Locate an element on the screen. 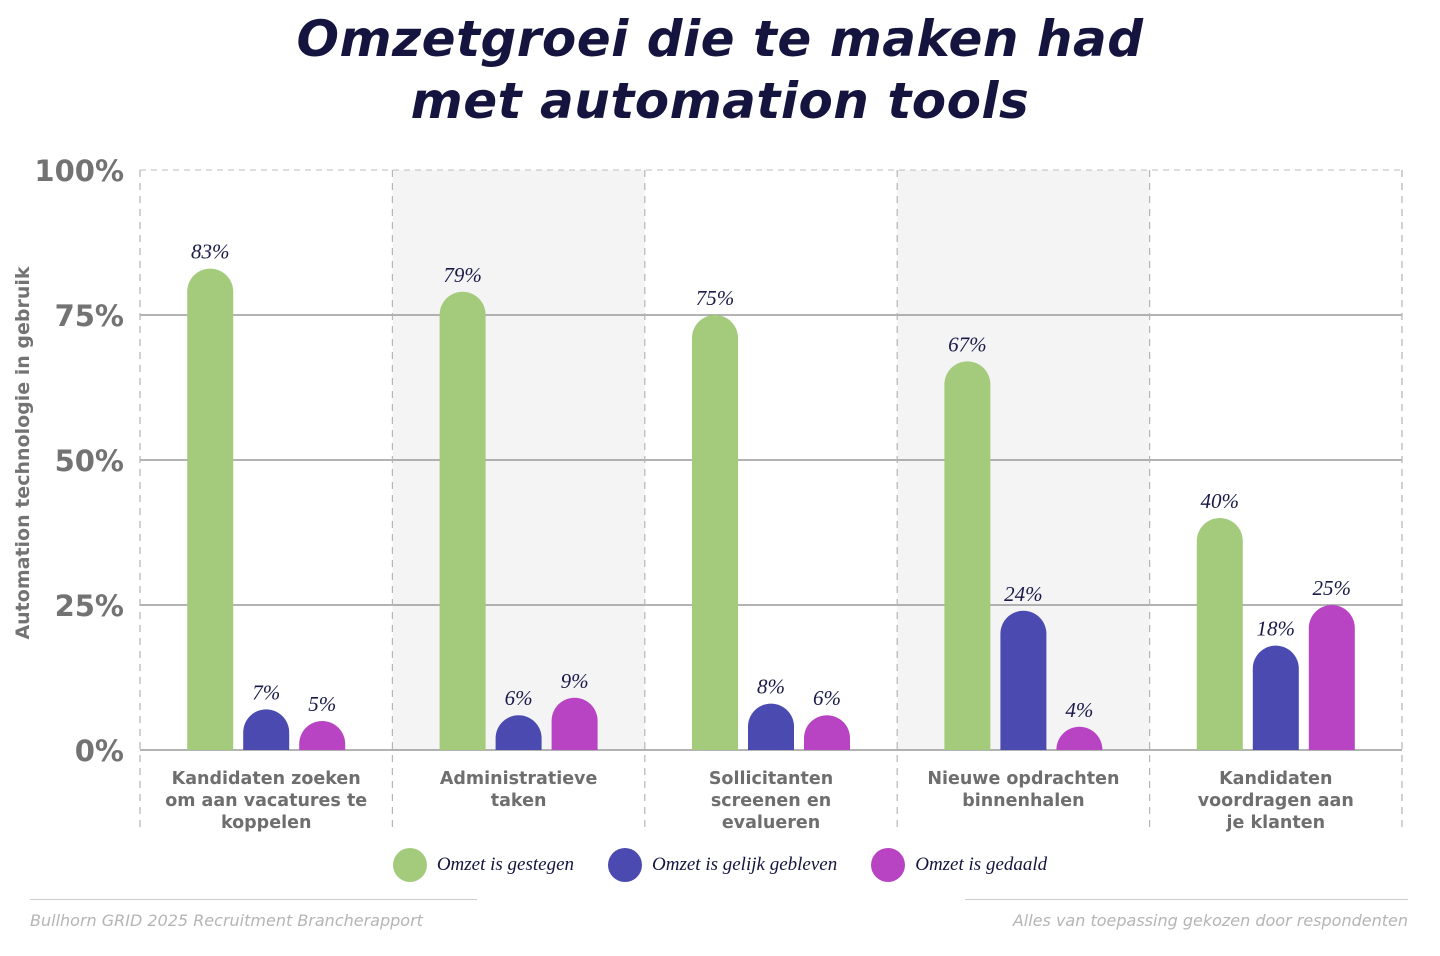  footer-divider-left is located at coordinates (253, 899).